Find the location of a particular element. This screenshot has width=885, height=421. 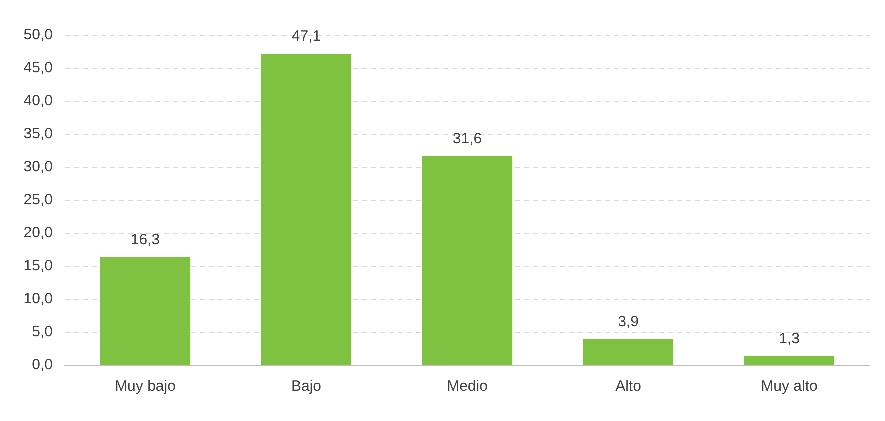

y-tick-label: 10,0 is located at coordinates (38, 299).